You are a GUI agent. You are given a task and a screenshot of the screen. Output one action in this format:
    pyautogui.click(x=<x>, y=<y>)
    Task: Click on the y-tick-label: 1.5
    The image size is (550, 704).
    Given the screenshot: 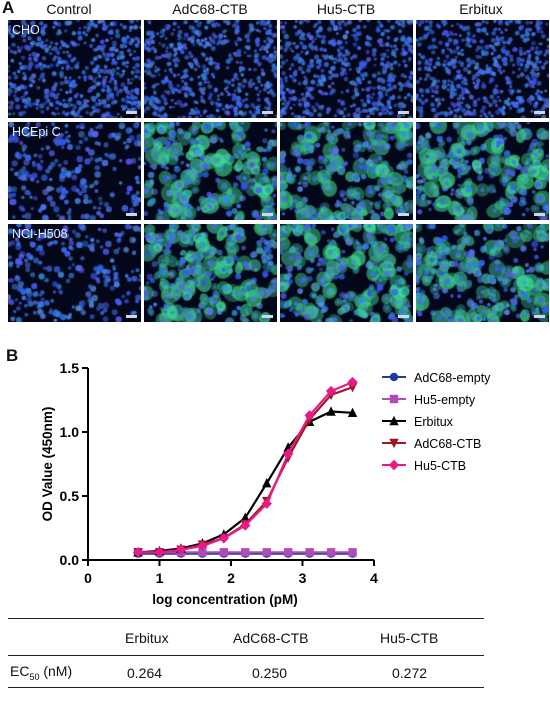 What is the action you would take?
    pyautogui.click(x=70, y=368)
    